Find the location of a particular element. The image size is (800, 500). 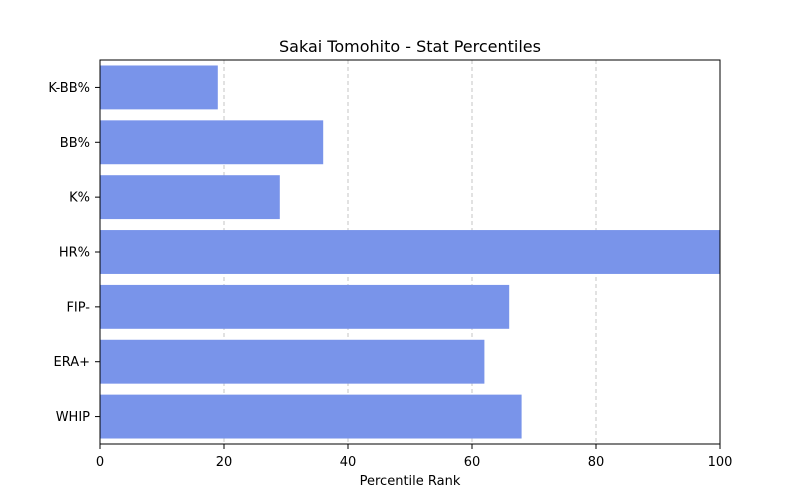

bar-bb is located at coordinates (212, 142).